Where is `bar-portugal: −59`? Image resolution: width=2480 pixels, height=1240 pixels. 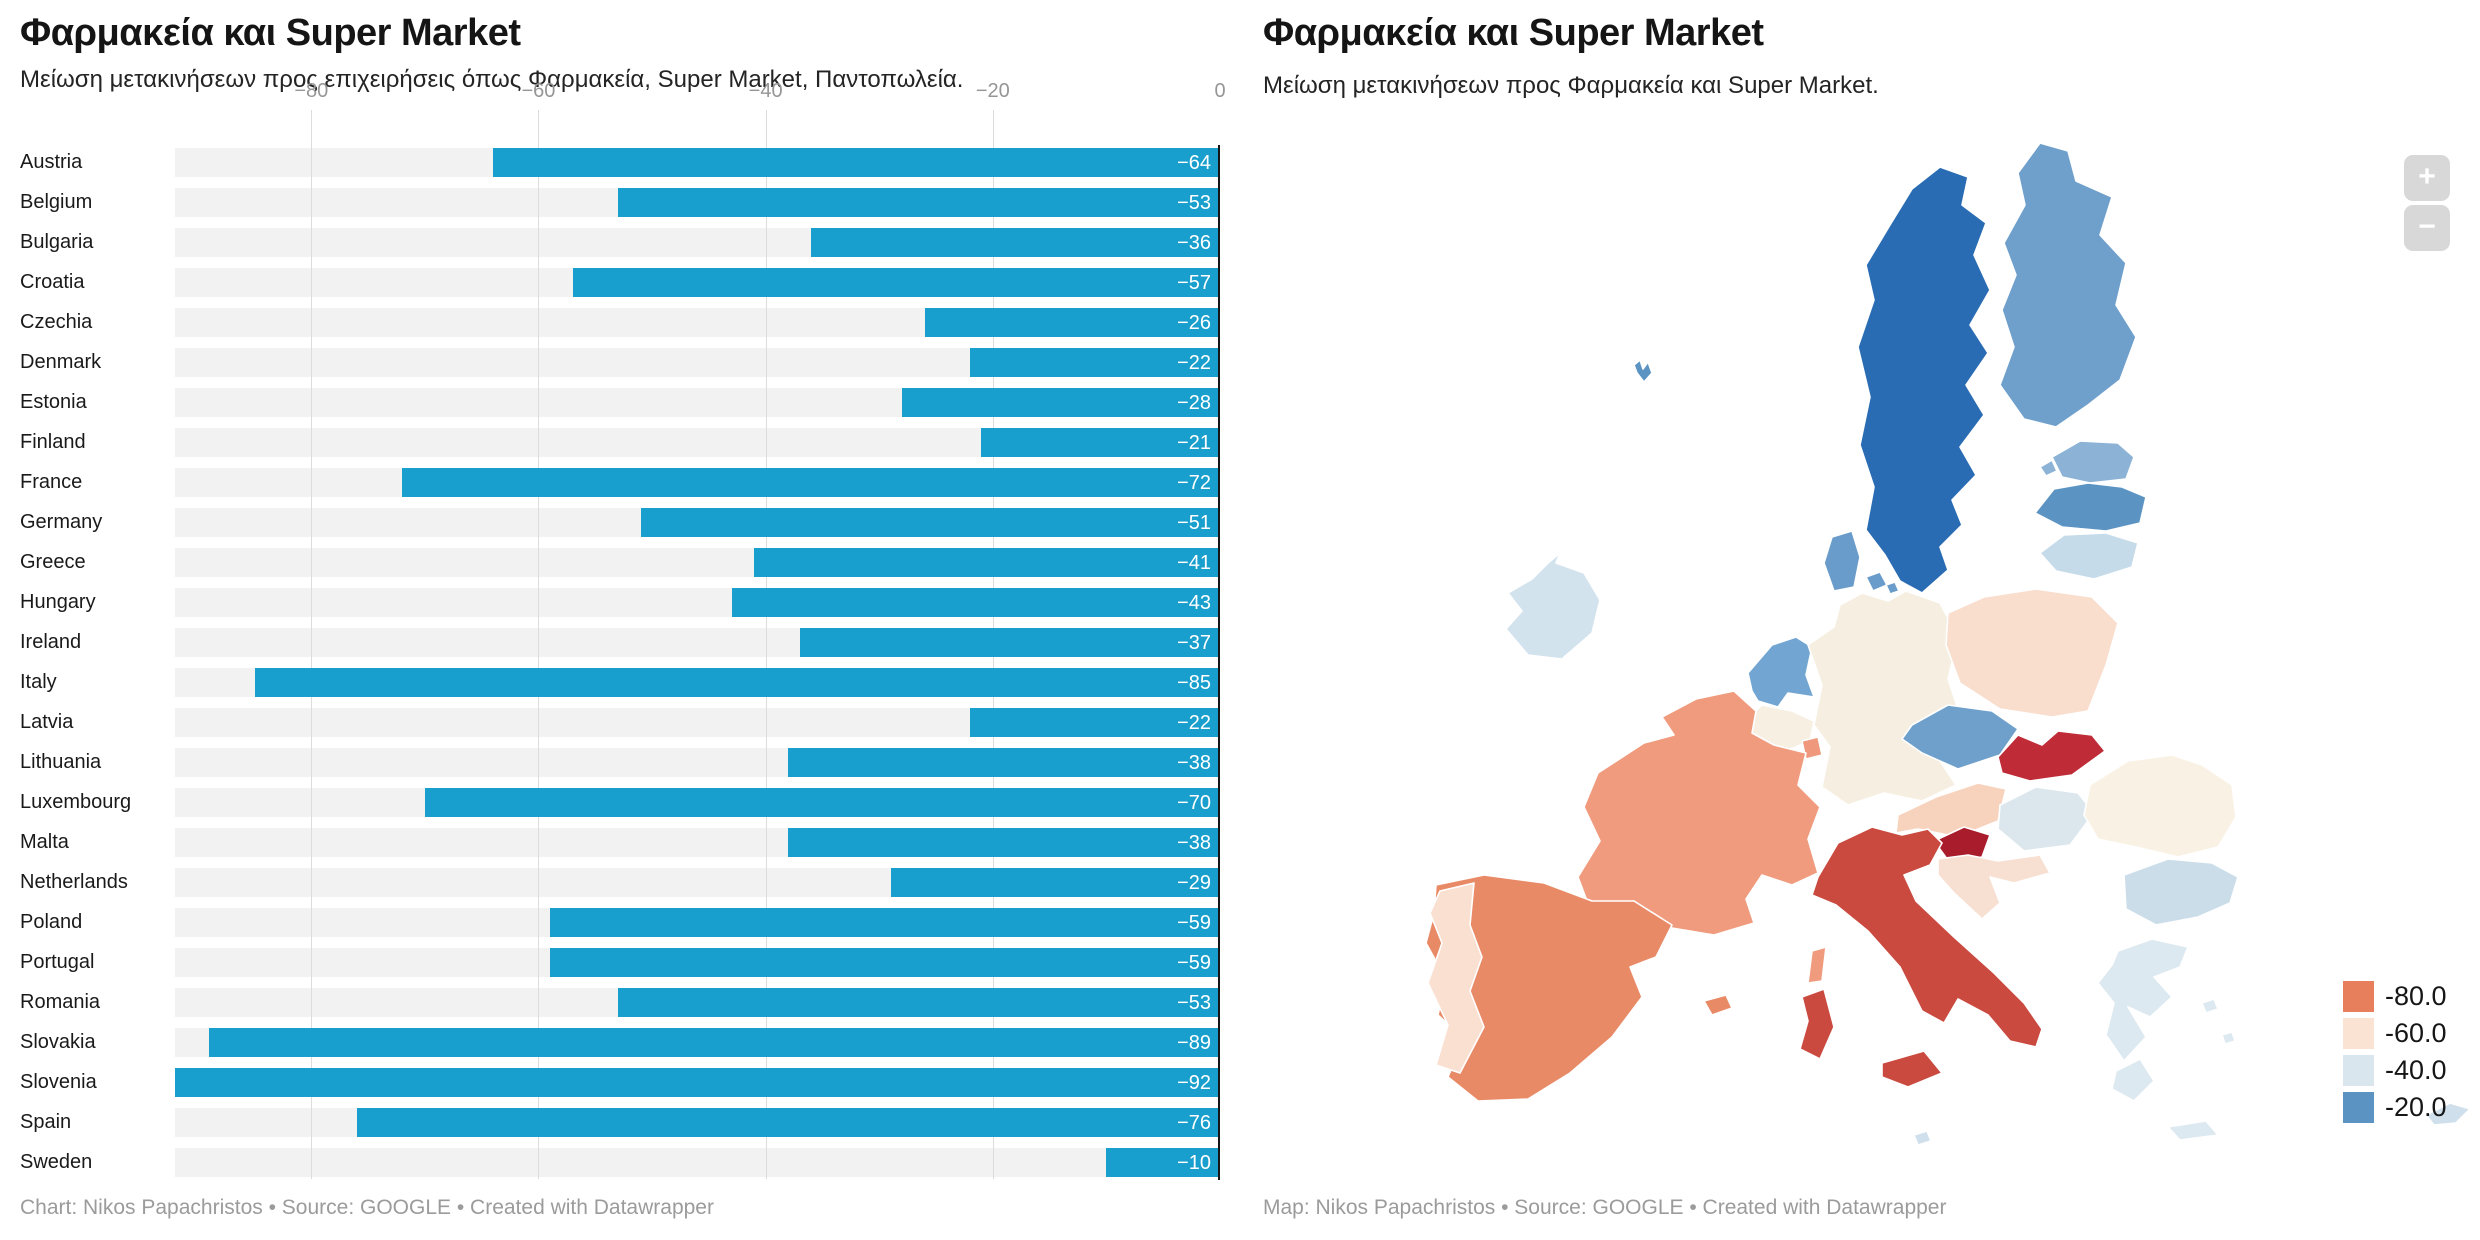 bar-portugal: −59 is located at coordinates (884, 962).